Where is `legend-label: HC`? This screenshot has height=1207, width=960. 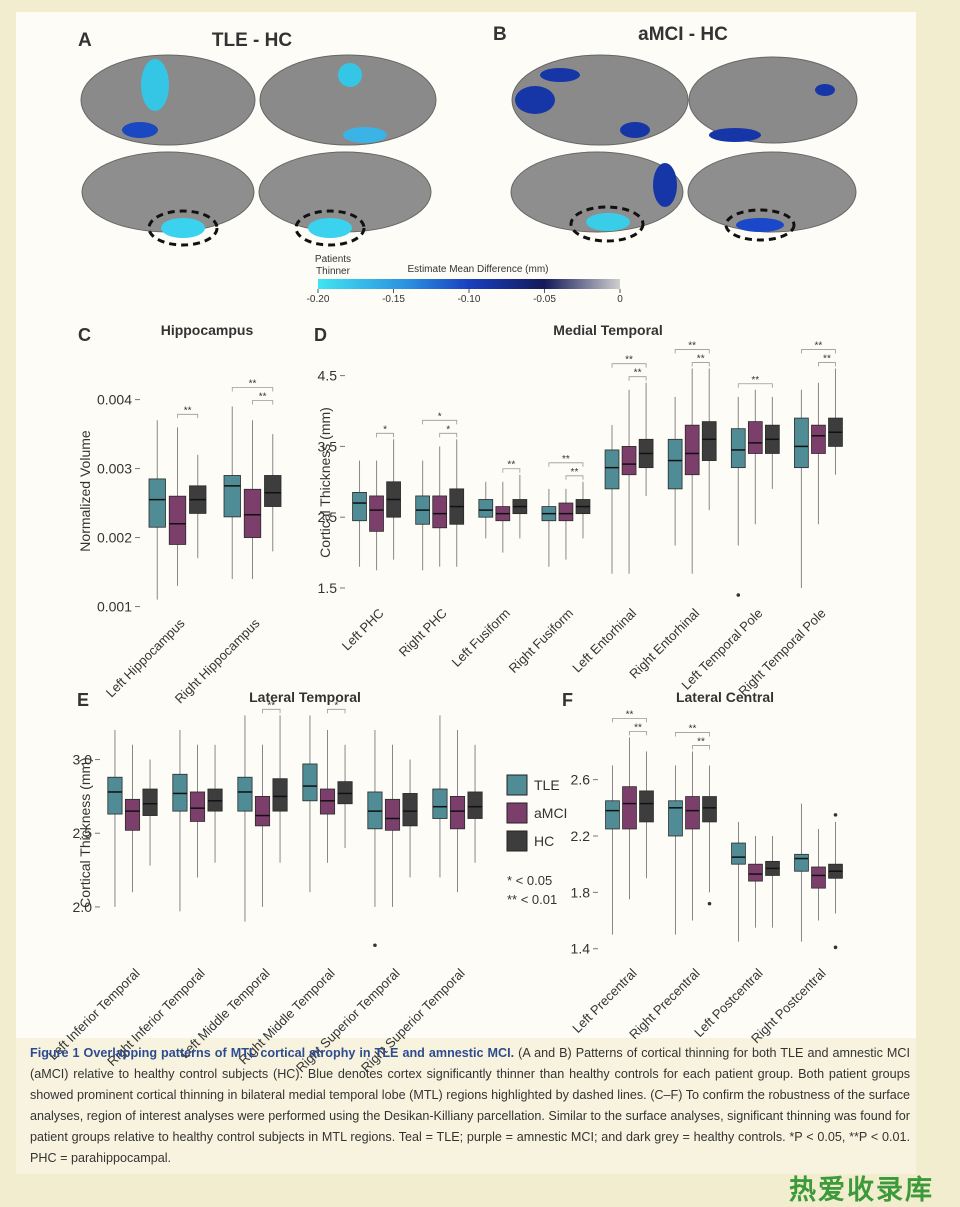 legend-label: HC is located at coordinates (544, 841).